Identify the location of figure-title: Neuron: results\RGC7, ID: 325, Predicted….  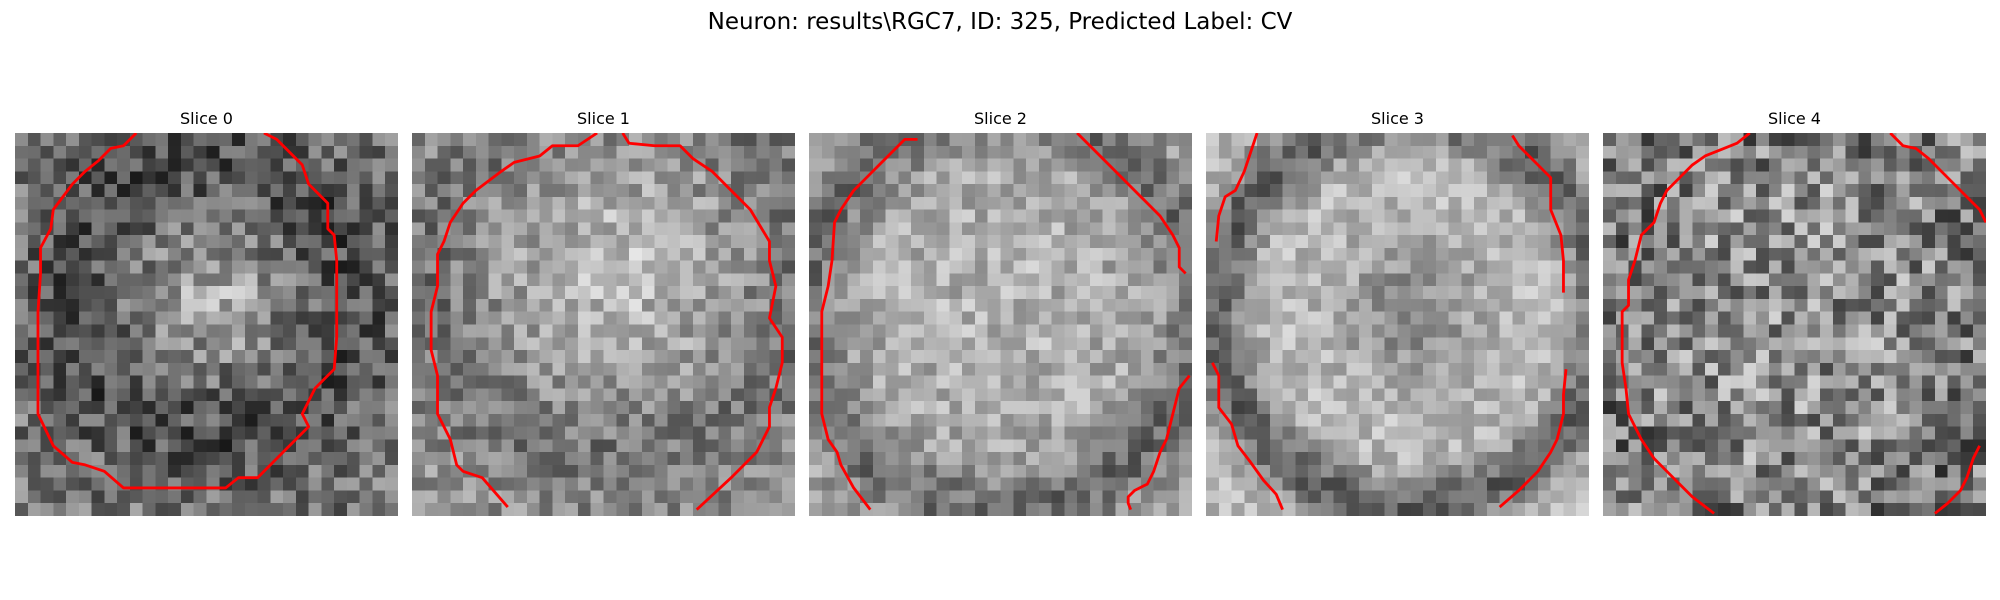
(1000, 22).